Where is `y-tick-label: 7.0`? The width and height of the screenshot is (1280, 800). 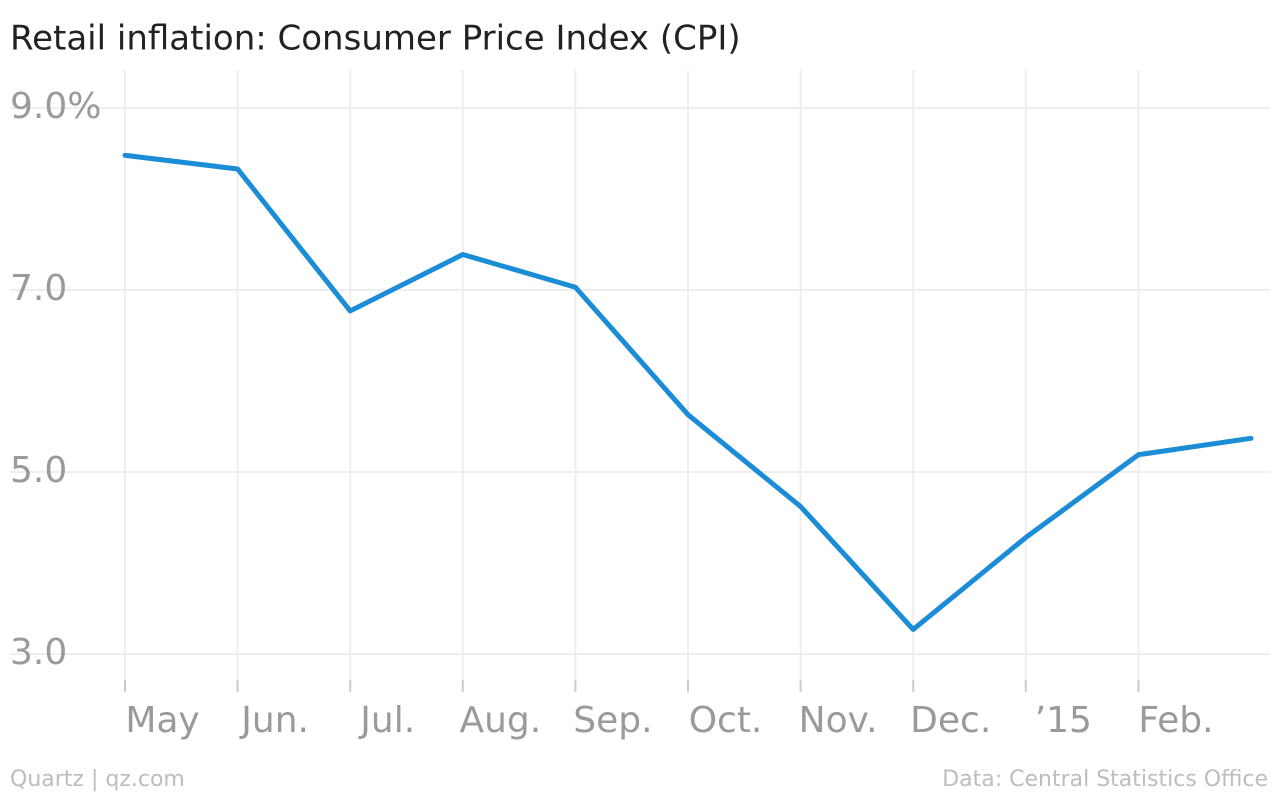 y-tick-label: 7.0 is located at coordinates (38, 288).